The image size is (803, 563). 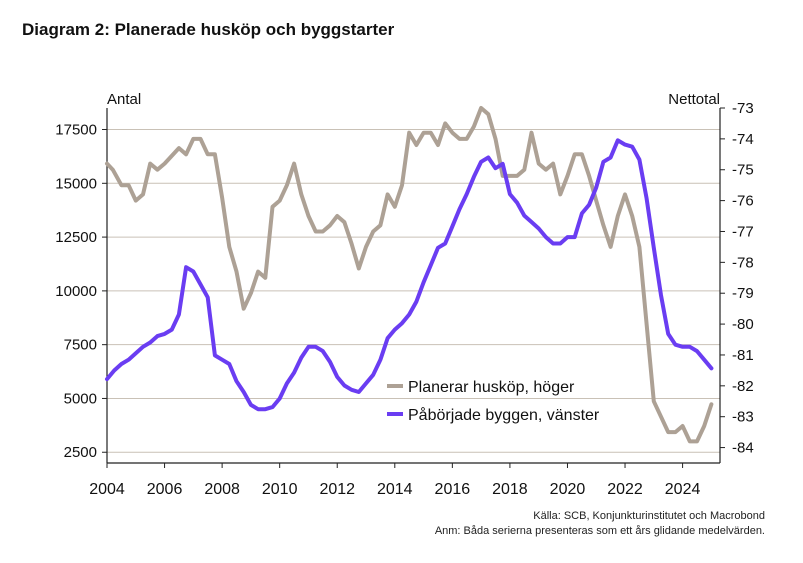 I want to click on left-tick-label: 2500, so click(x=80, y=452).